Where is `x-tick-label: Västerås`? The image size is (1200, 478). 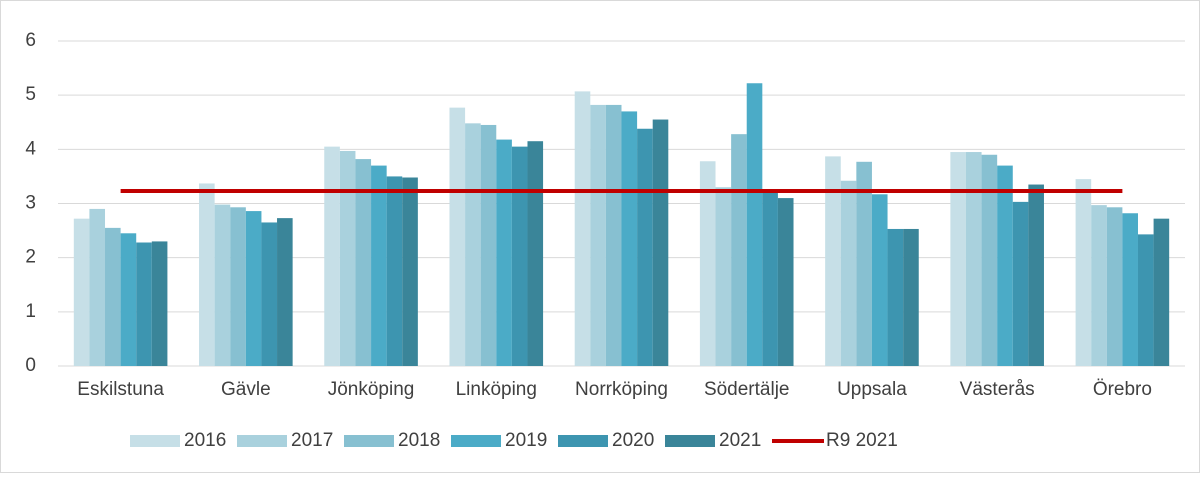 x-tick-label: Västerås is located at coordinates (997, 389).